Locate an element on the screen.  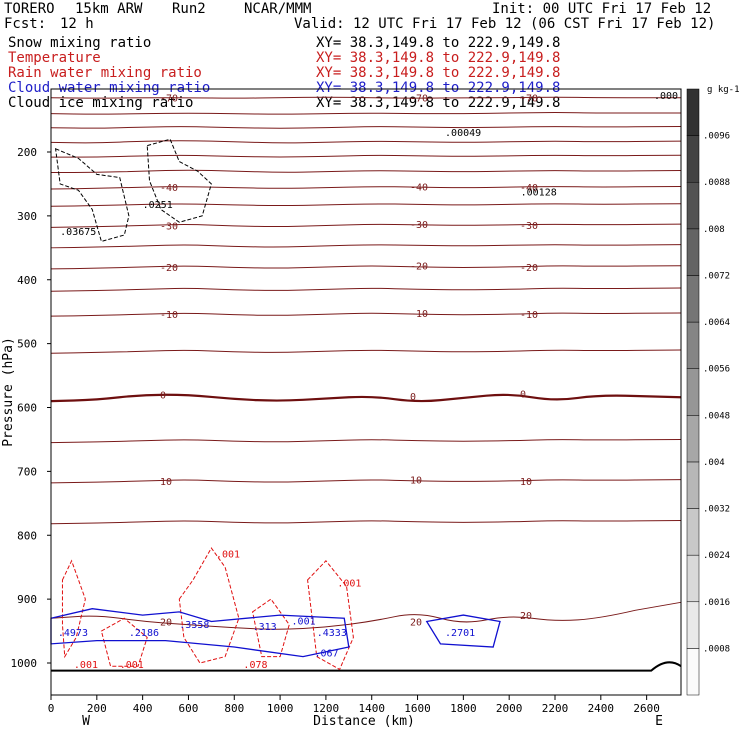
colorbar-tick-label: .0008 is located at coordinates (716, 649).